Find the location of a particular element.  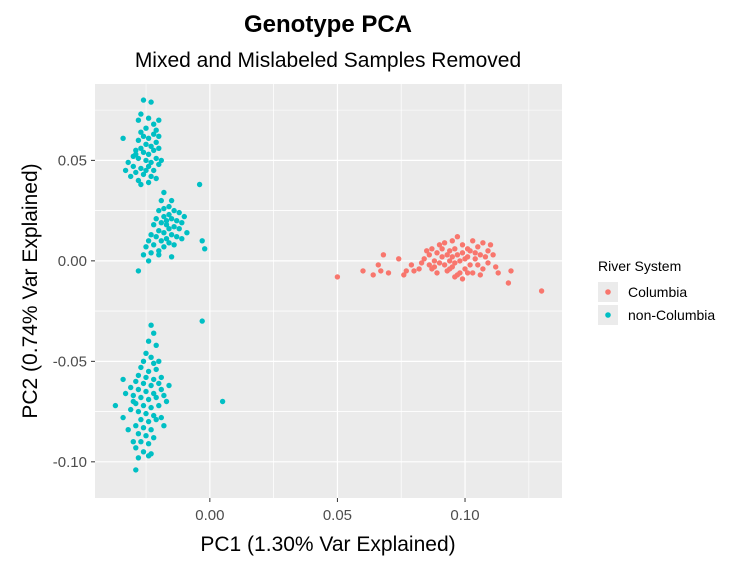

legend-swatch-non-columbia is located at coordinates (608, 315).